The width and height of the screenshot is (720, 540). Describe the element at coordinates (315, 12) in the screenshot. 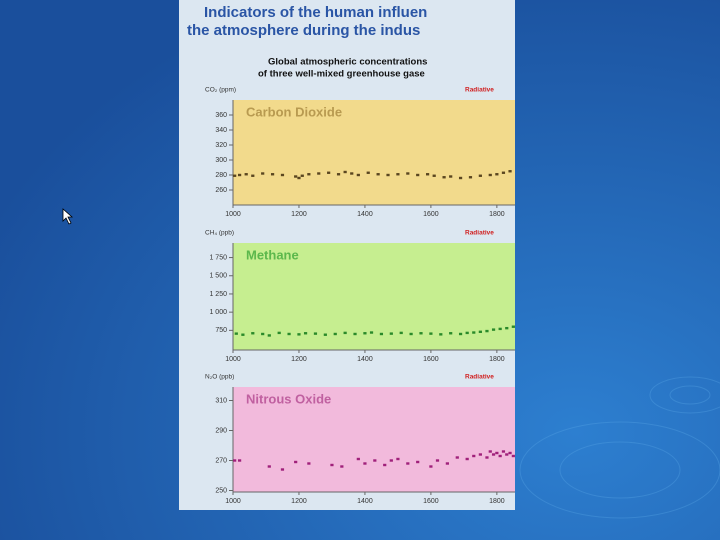

I see `figure-title: Indicators of the human influen` at that location.